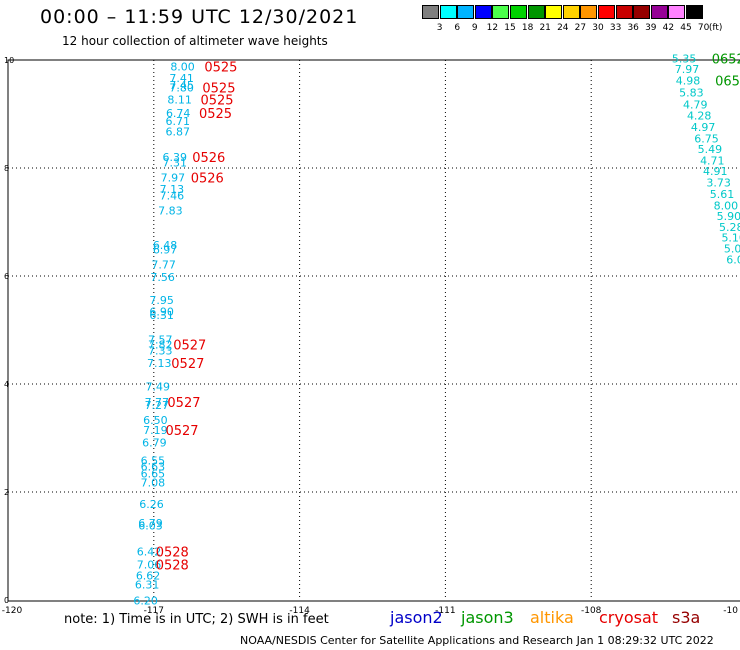 This screenshot has height=650, width=740. I want to click on swh-reading: 6.65, so click(153, 474).